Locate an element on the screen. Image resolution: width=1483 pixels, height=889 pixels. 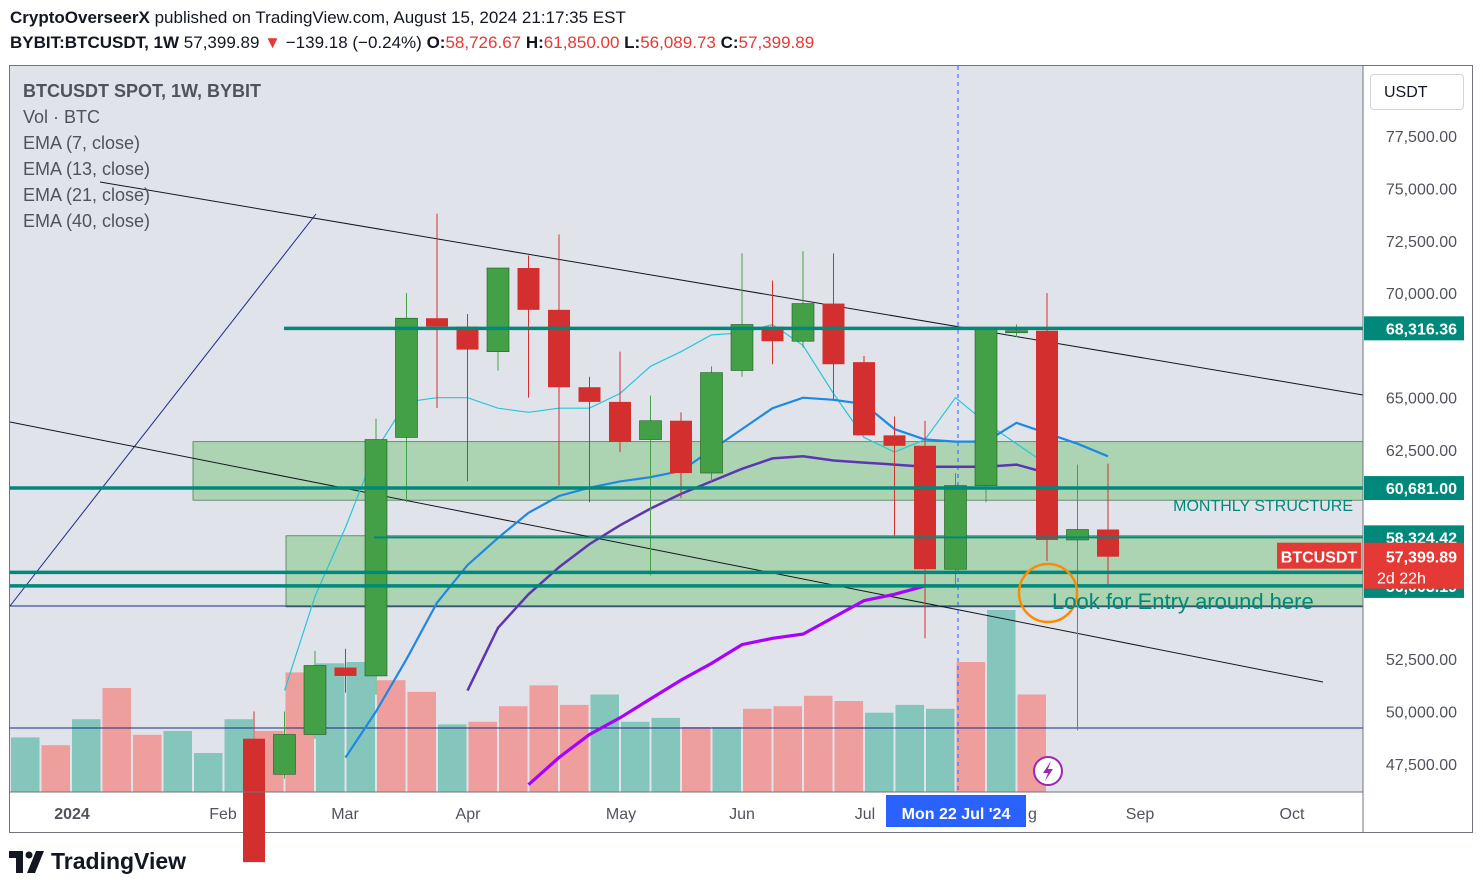
price-tick-label: 47,500.00 is located at coordinates (1421, 765).